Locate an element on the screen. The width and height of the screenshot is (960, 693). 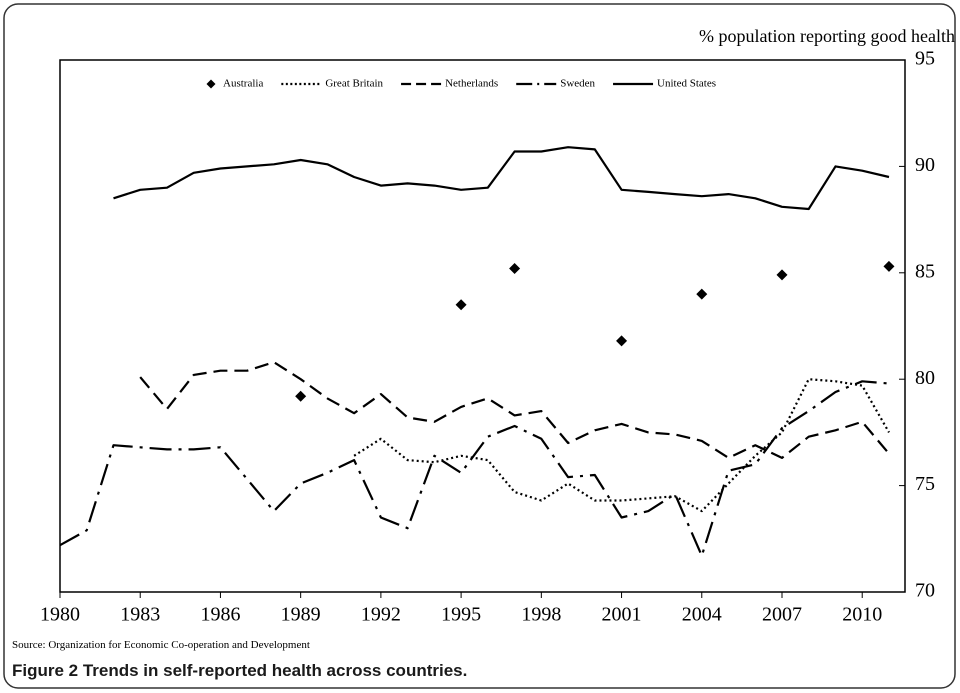
x-tick-label: 1980 is located at coordinates (60, 615).